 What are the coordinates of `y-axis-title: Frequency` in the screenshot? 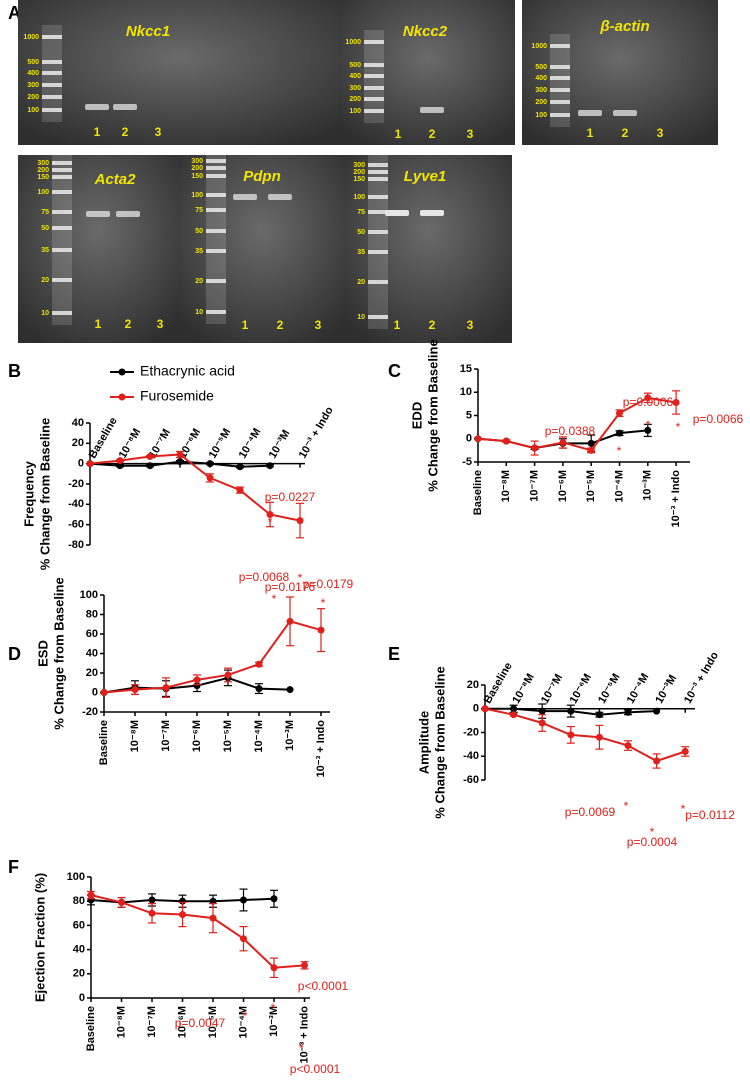 It's located at (28, 493).